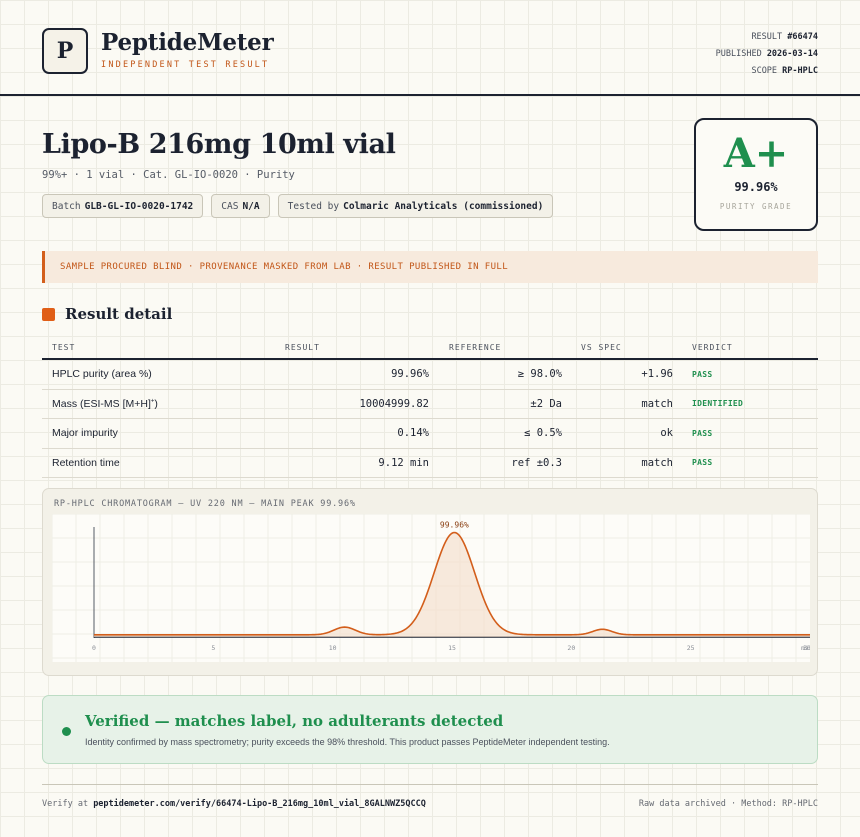  Describe the element at coordinates (119, 314) in the screenshot. I see `section-title: Result detail` at that location.